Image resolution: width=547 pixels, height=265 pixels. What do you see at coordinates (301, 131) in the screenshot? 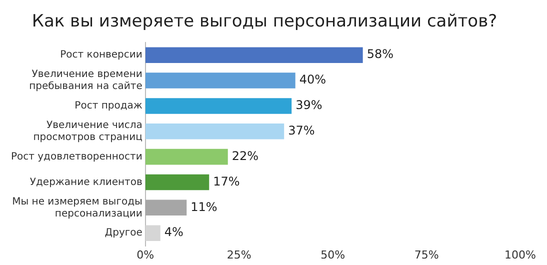
I see `data-label: 37%` at bounding box center [301, 131].